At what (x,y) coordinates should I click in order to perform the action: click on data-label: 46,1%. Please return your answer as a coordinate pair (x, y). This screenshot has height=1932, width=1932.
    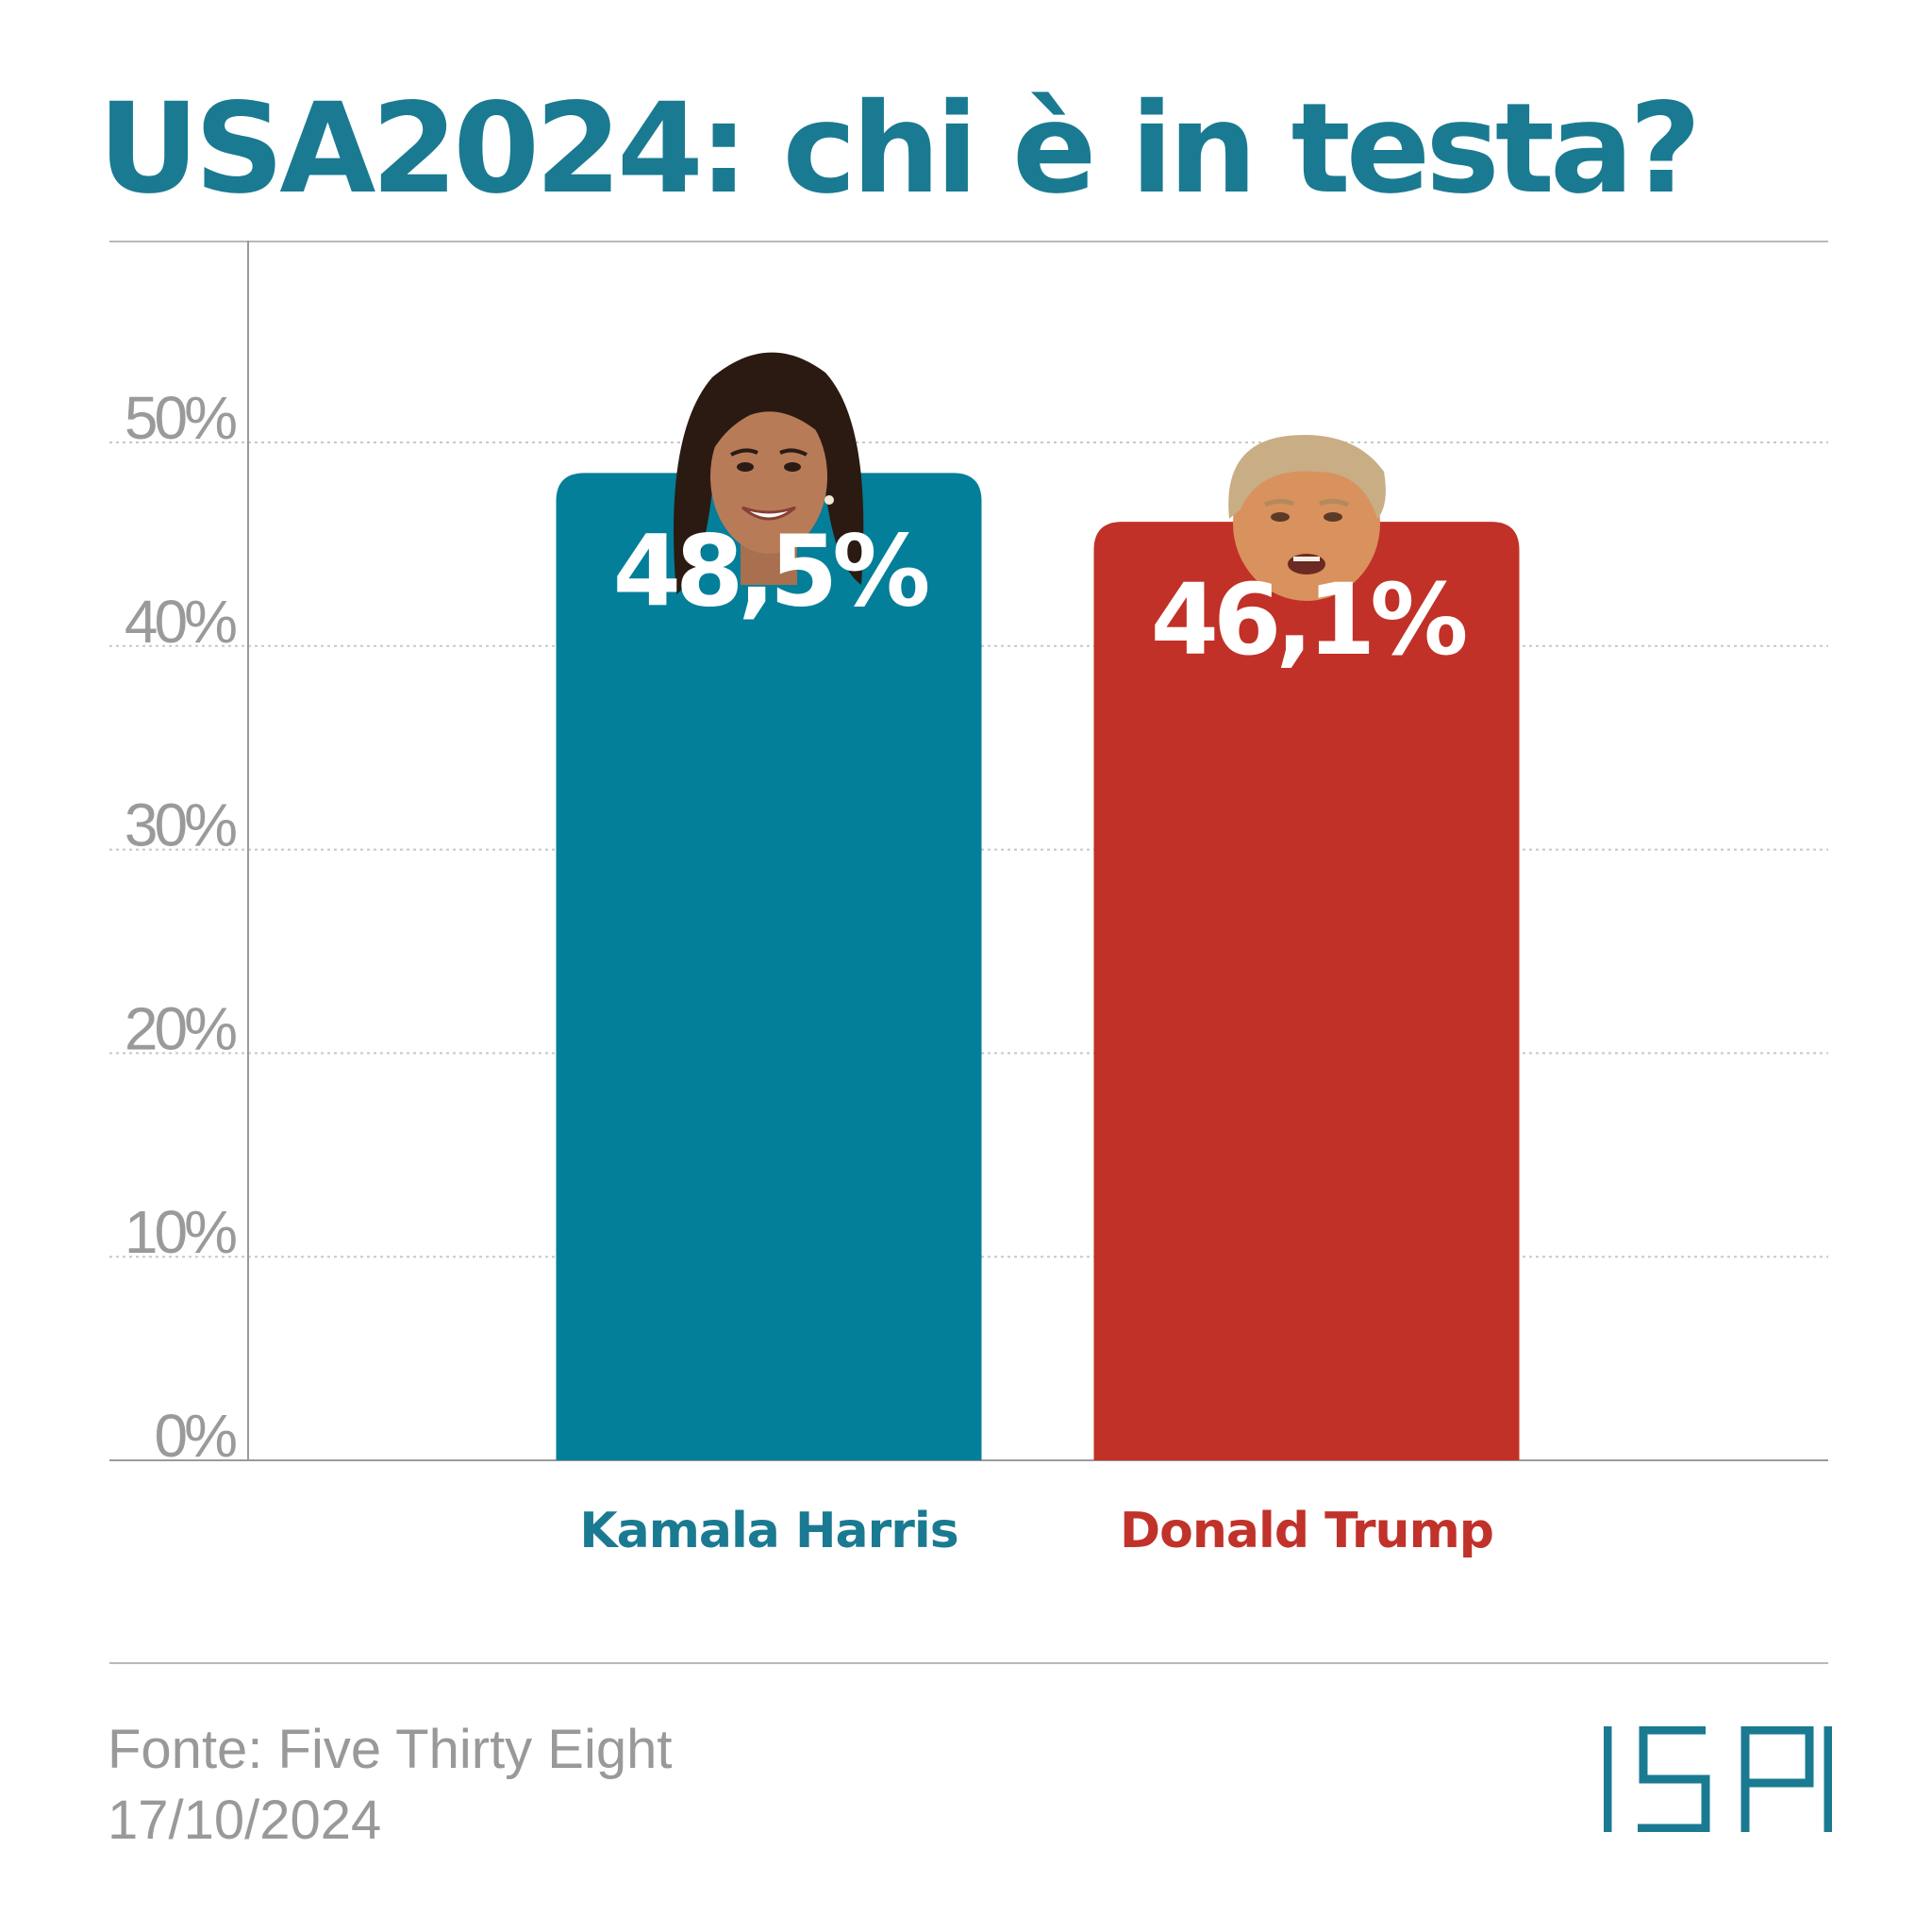
    Looking at the image, I should click on (1309, 620).